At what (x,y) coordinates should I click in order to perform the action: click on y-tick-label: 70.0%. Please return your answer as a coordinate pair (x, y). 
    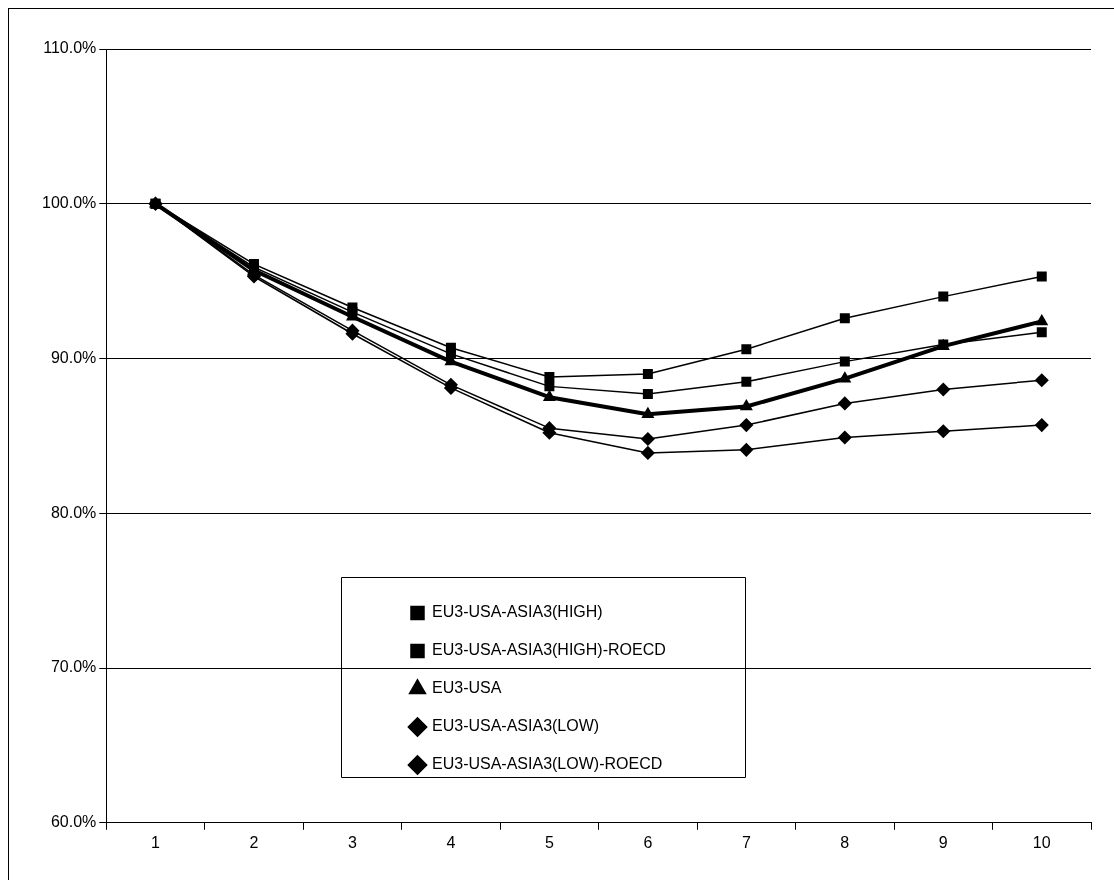
    Looking at the image, I should click on (73, 667).